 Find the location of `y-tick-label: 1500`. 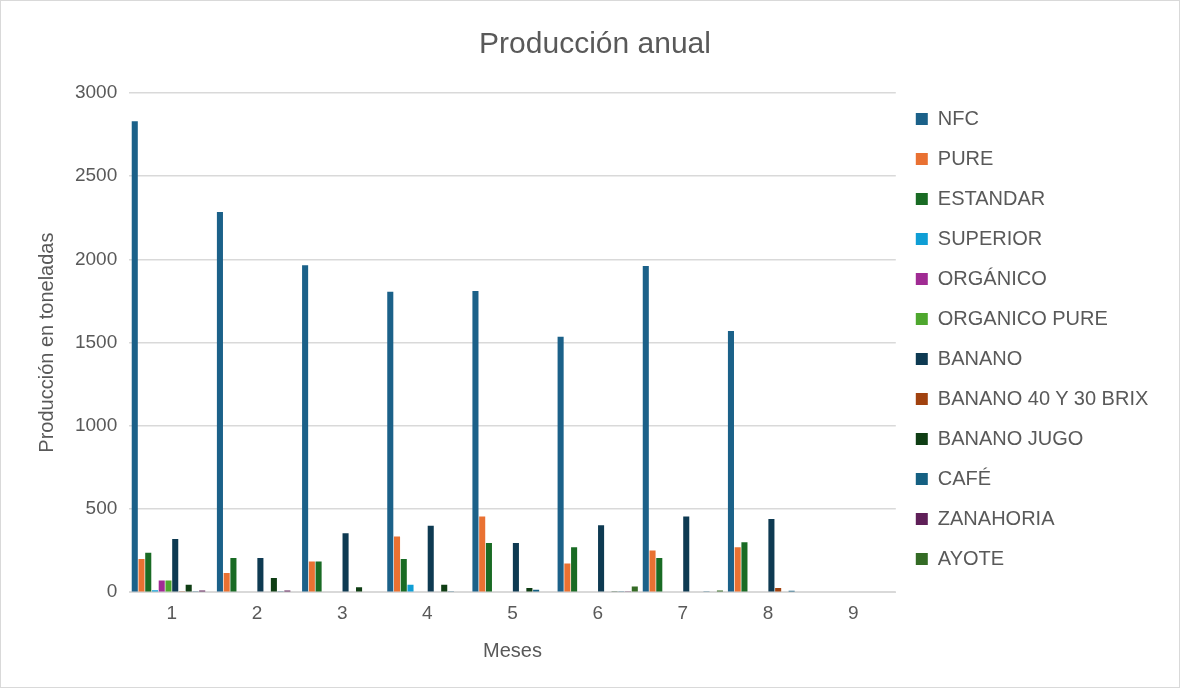

y-tick-label: 1500 is located at coordinates (96, 341).